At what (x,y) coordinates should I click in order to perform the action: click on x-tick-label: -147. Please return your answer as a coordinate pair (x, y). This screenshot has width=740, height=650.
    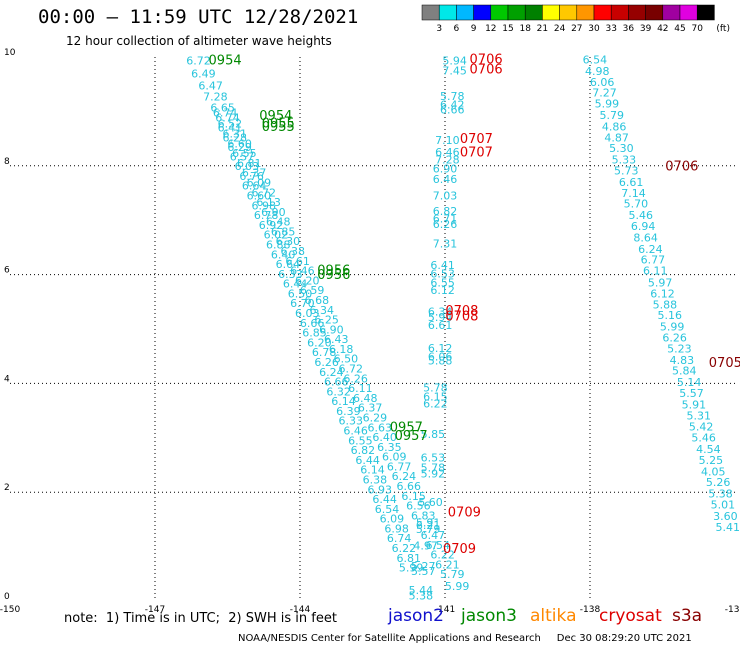
    Looking at the image, I should click on (155, 610).